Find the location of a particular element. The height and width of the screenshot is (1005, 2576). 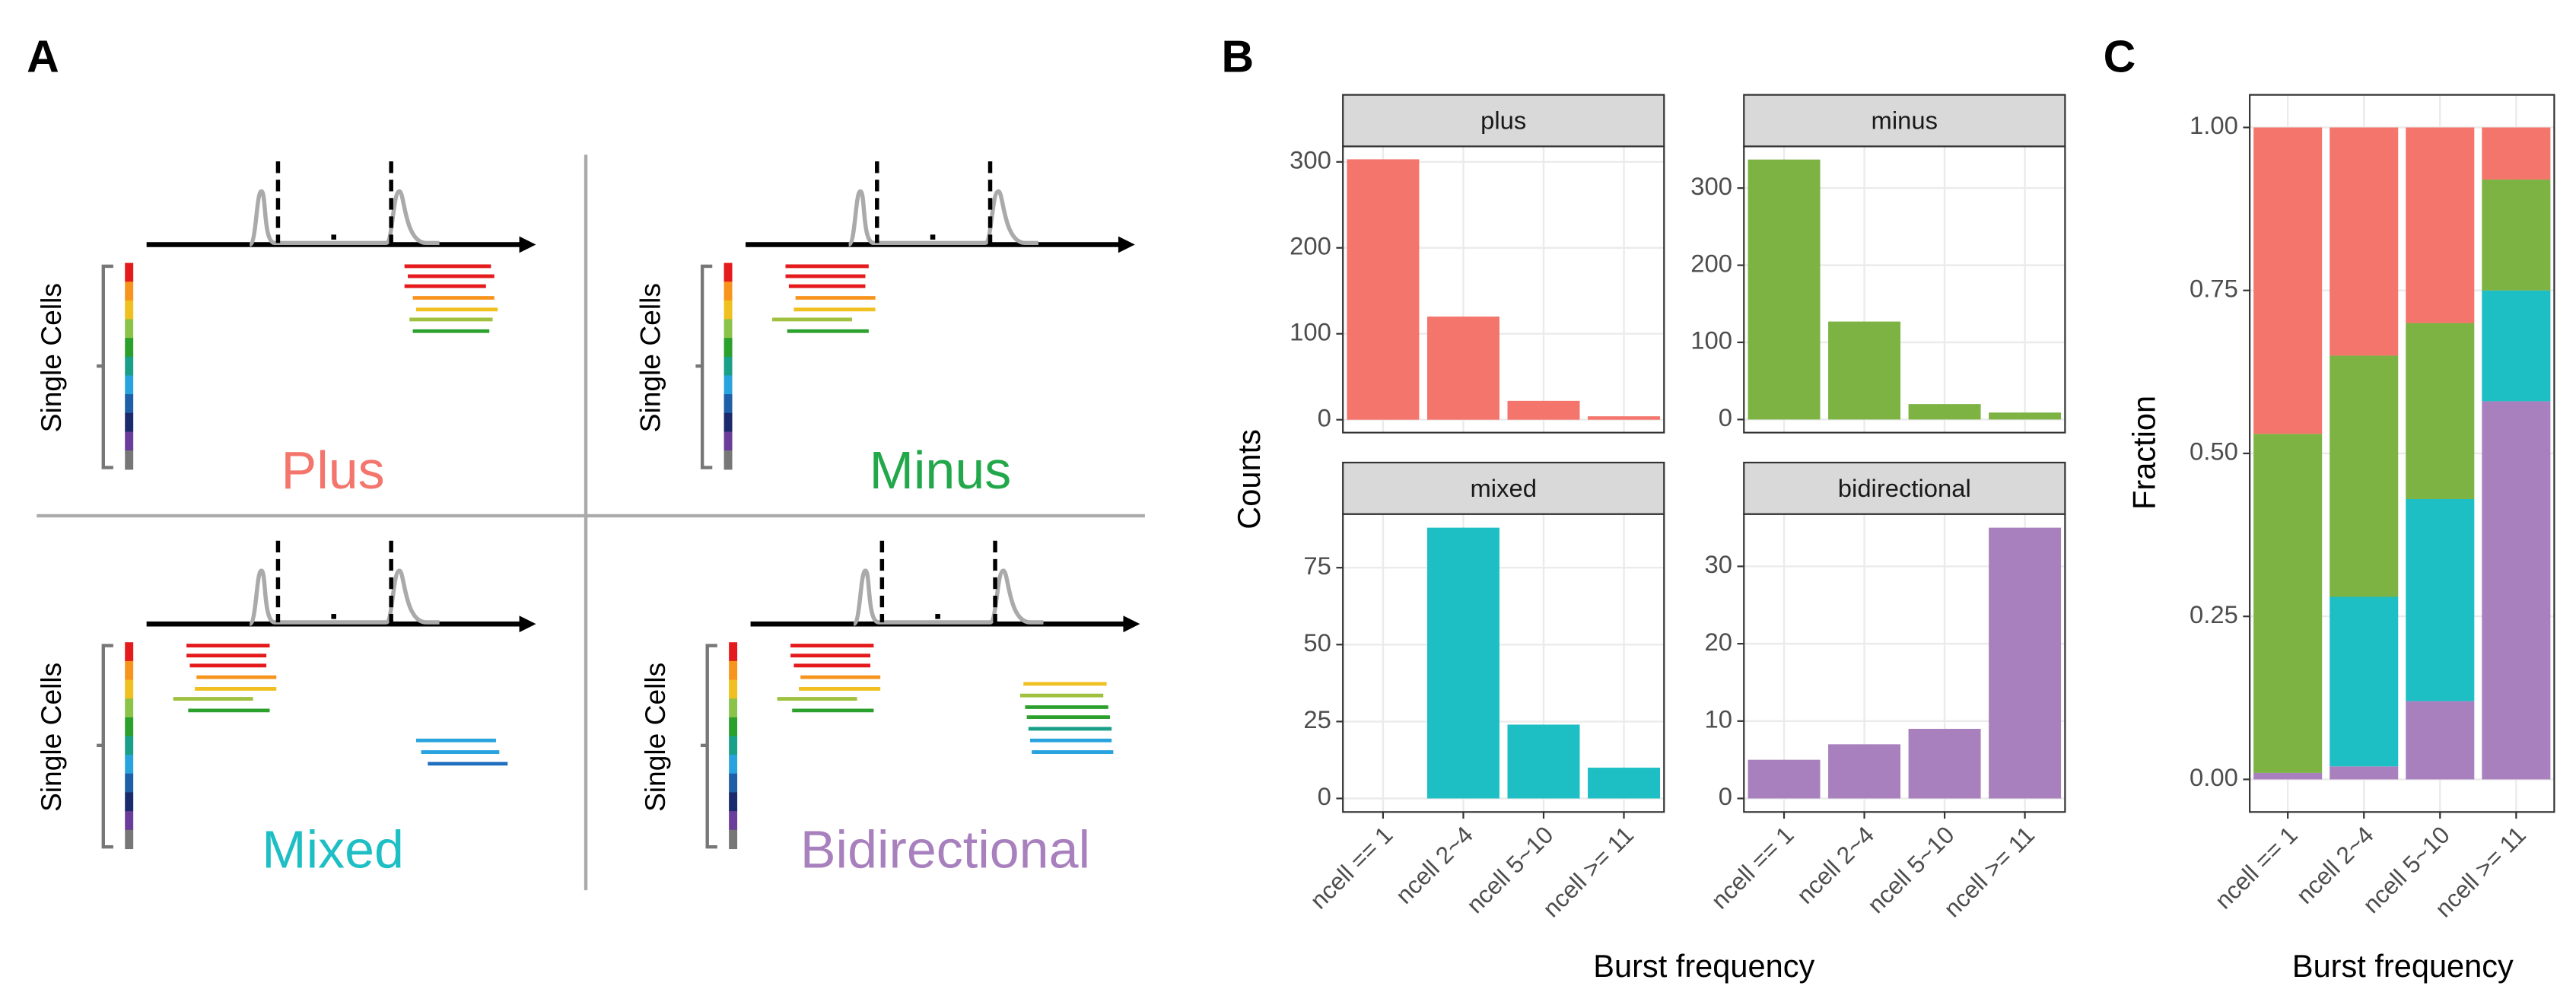

y-tick-label: 0.50 is located at coordinates (2214, 451).